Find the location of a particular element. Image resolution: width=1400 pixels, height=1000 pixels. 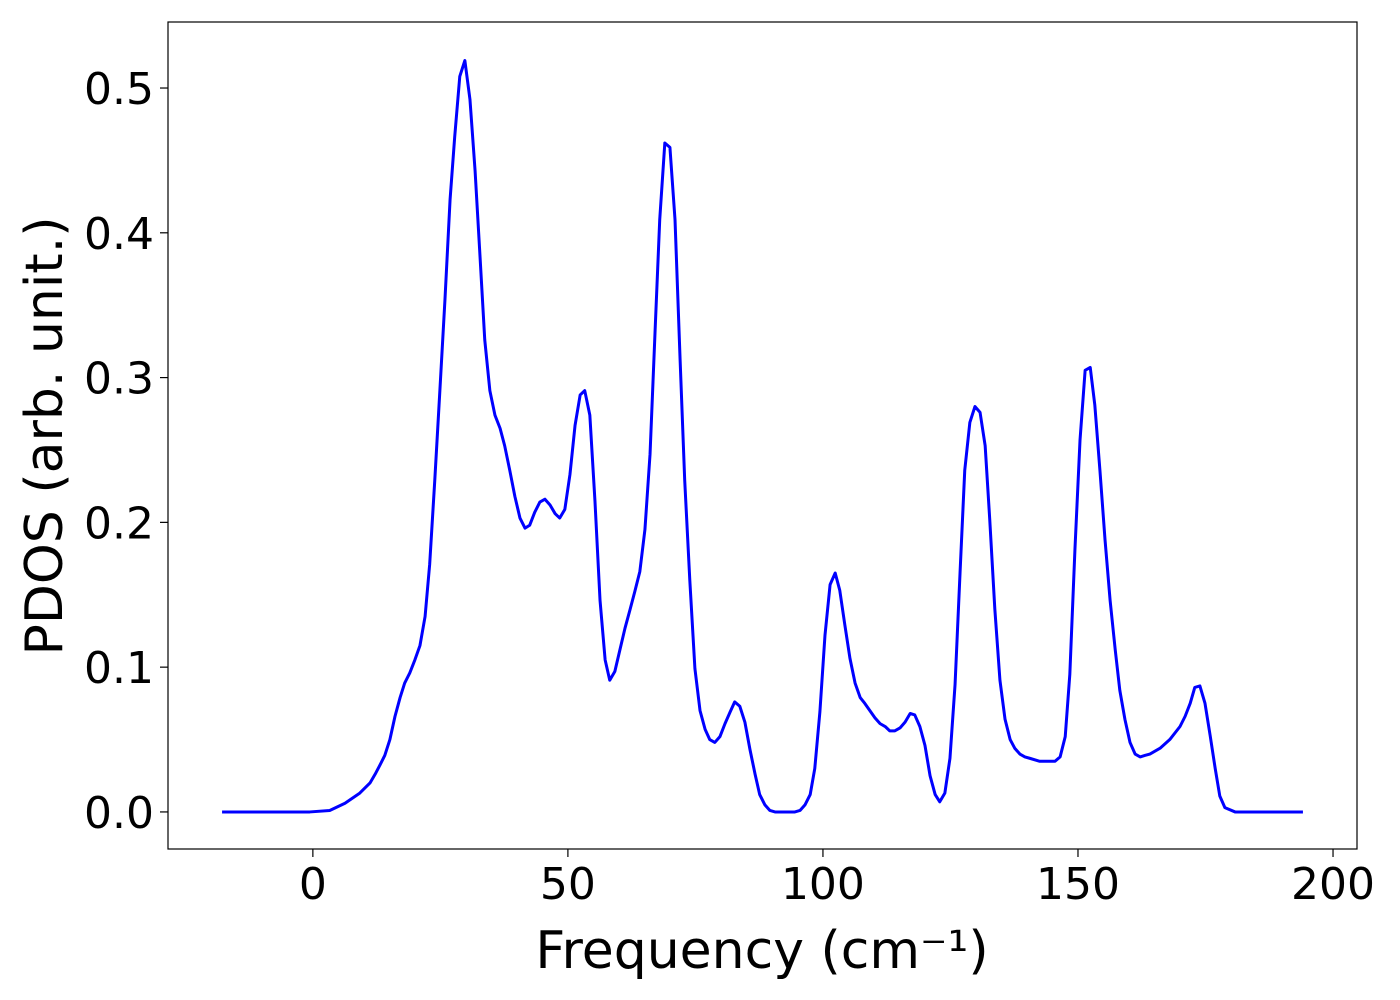

y-tick-label: 0.1 is located at coordinates (119, 668).